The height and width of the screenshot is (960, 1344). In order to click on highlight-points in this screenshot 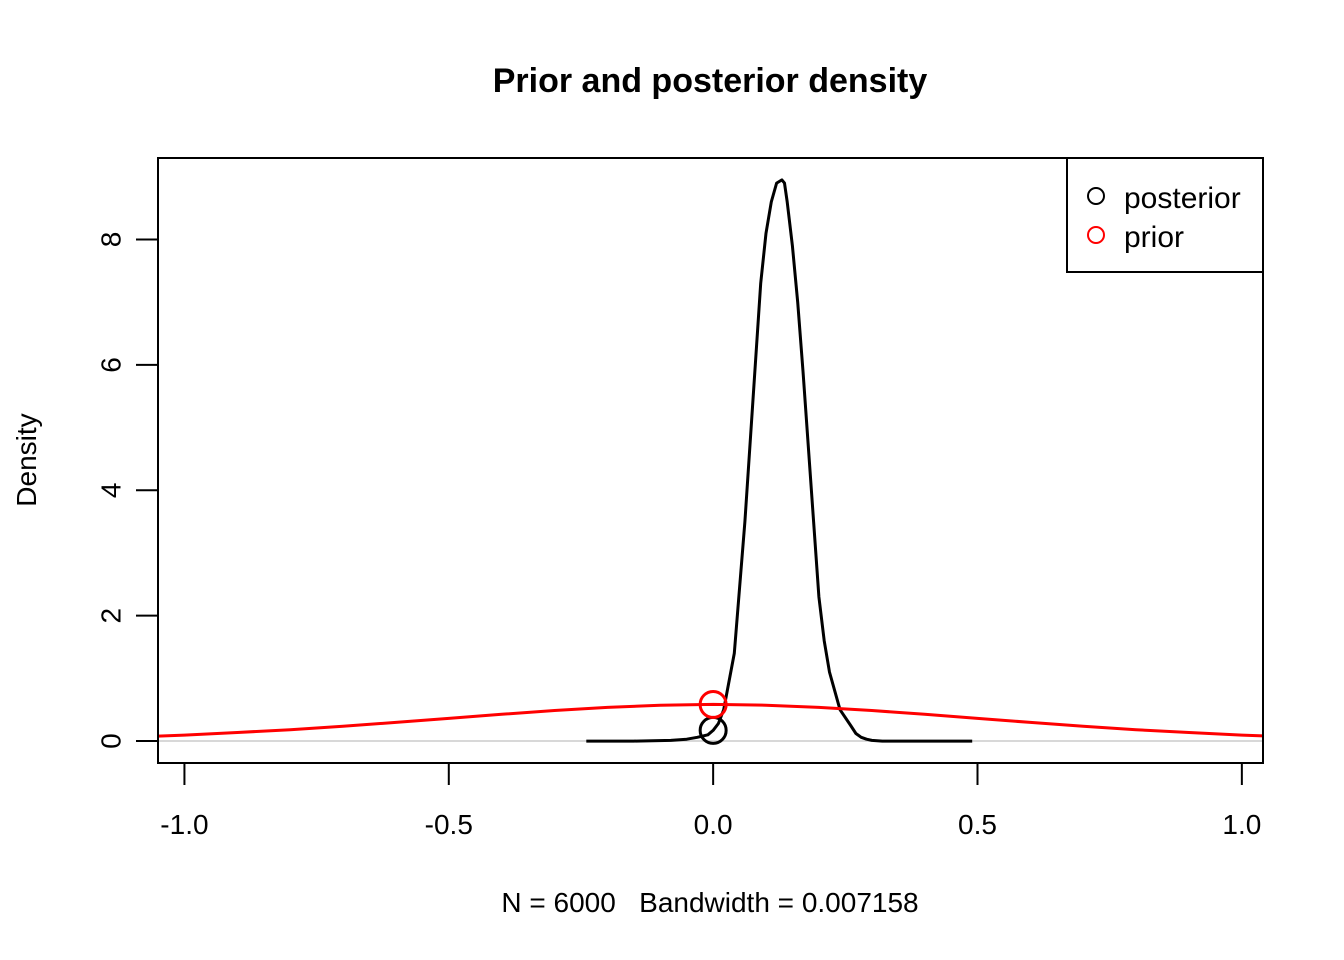, I will do `click(713, 717)`.